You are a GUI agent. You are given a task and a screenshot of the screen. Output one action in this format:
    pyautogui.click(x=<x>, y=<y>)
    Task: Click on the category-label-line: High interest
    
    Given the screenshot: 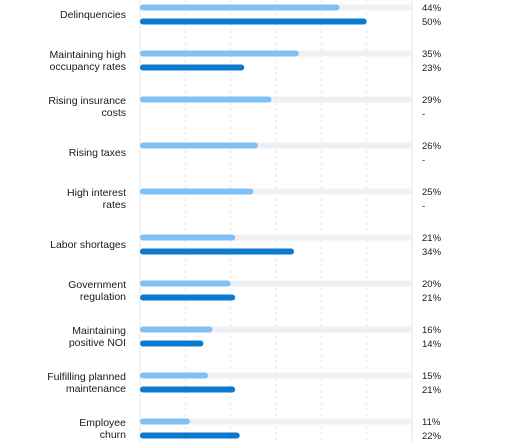 What is the action you would take?
    pyautogui.click(x=96, y=193)
    